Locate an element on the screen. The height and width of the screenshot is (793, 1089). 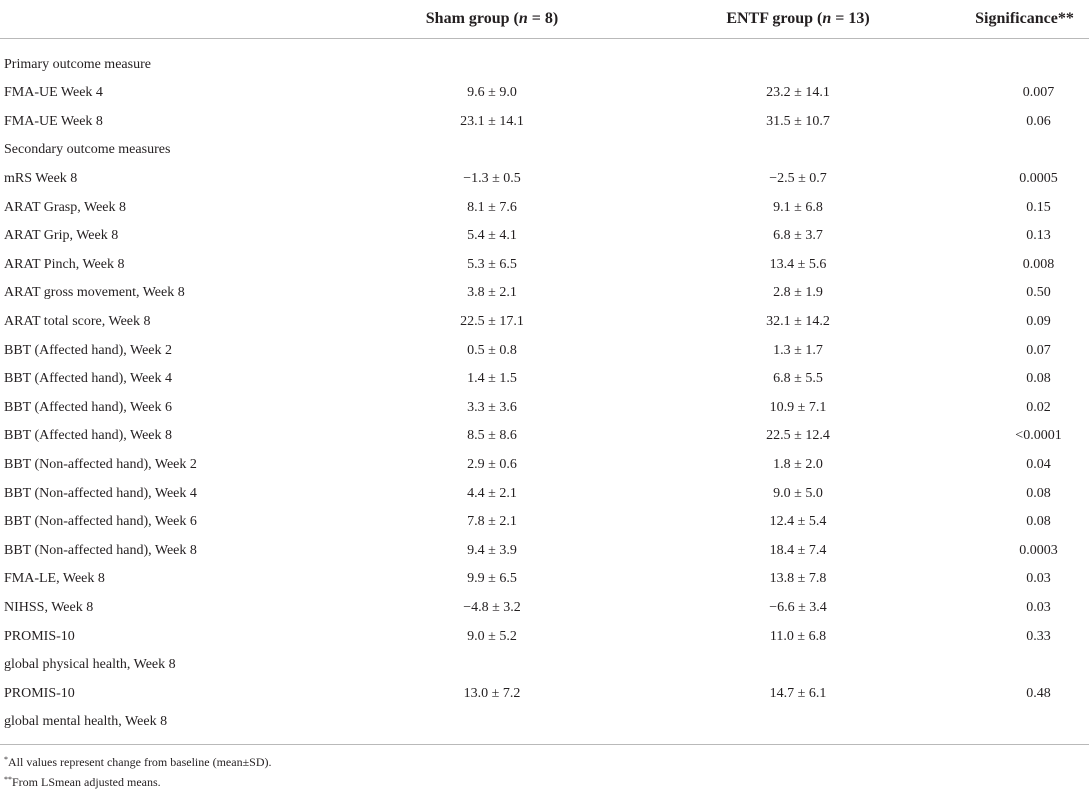
table-bottom-rule is located at coordinates (544, 744).